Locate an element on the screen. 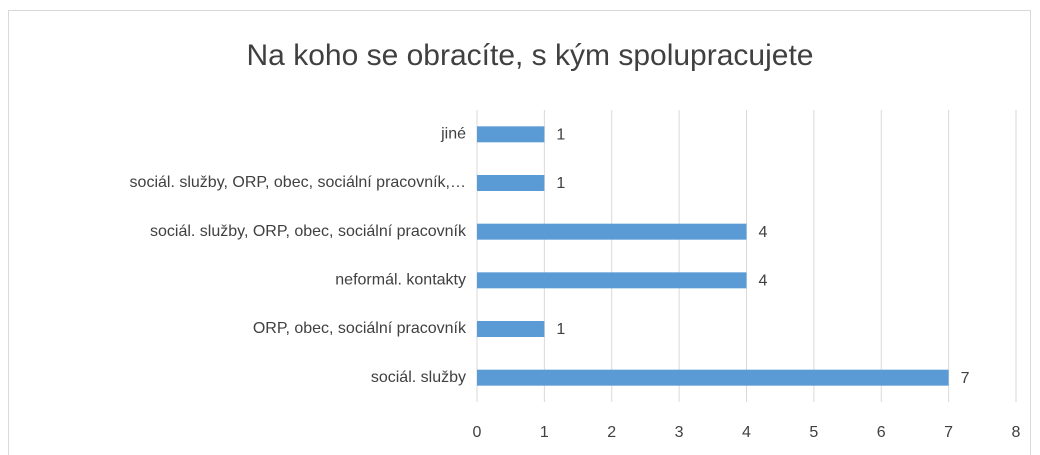 This screenshot has height=455, width=1040. x-tick-label: 5 is located at coordinates (813, 432).